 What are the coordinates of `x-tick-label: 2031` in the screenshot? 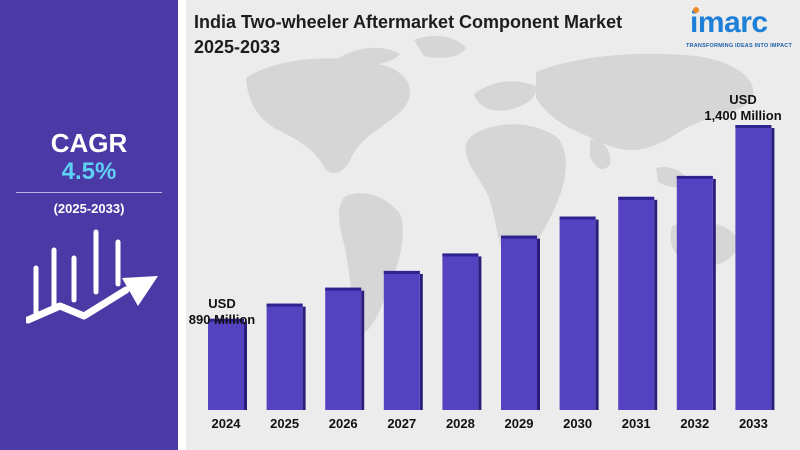 It's located at (636, 423).